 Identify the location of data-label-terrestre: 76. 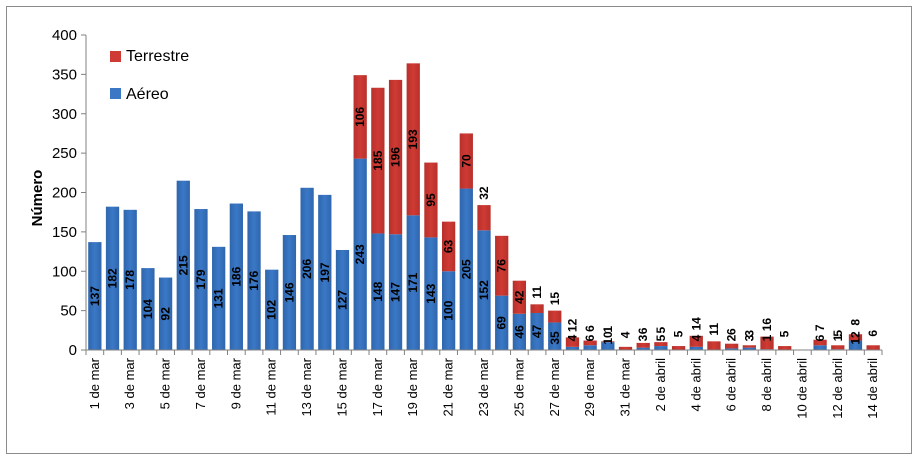
(502, 266).